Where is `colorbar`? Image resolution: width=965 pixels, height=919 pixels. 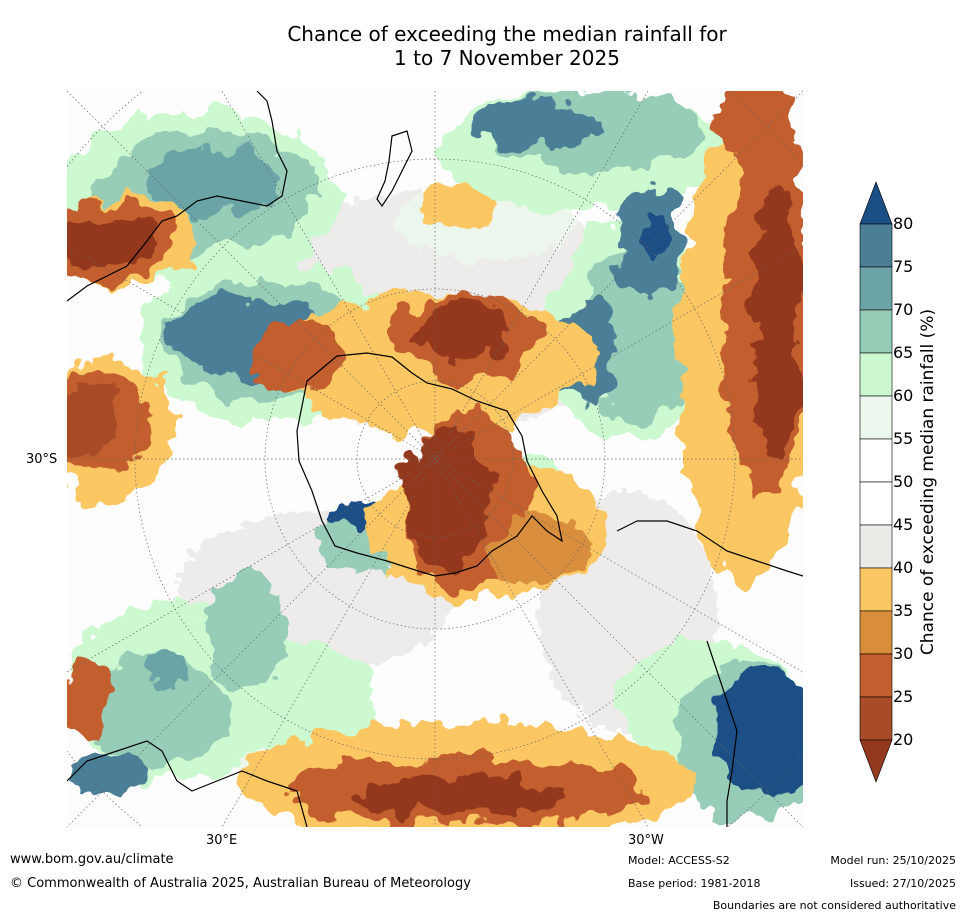
colorbar is located at coordinates (876, 482).